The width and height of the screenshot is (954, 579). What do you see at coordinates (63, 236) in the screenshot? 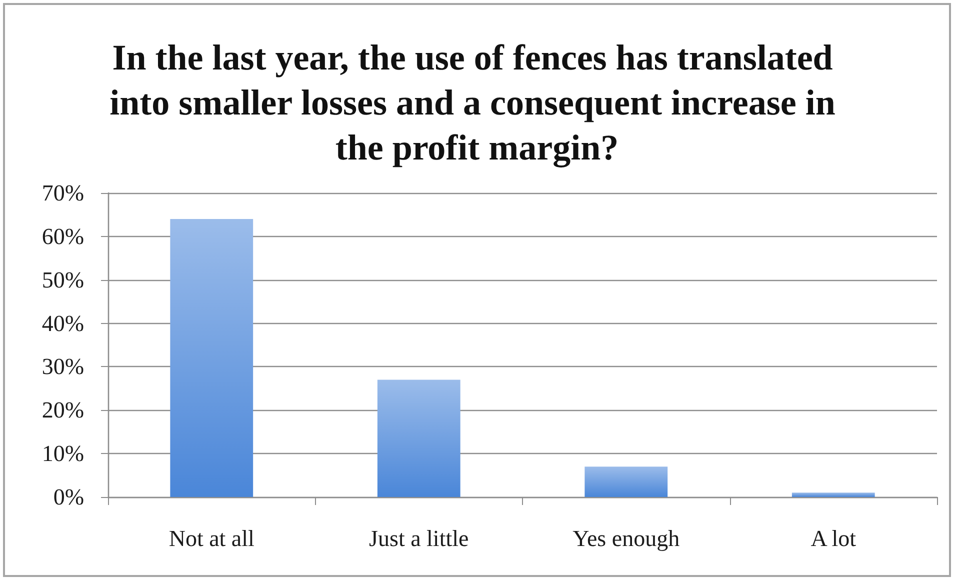
I see `y-tick-label: 60%` at bounding box center [63, 236].